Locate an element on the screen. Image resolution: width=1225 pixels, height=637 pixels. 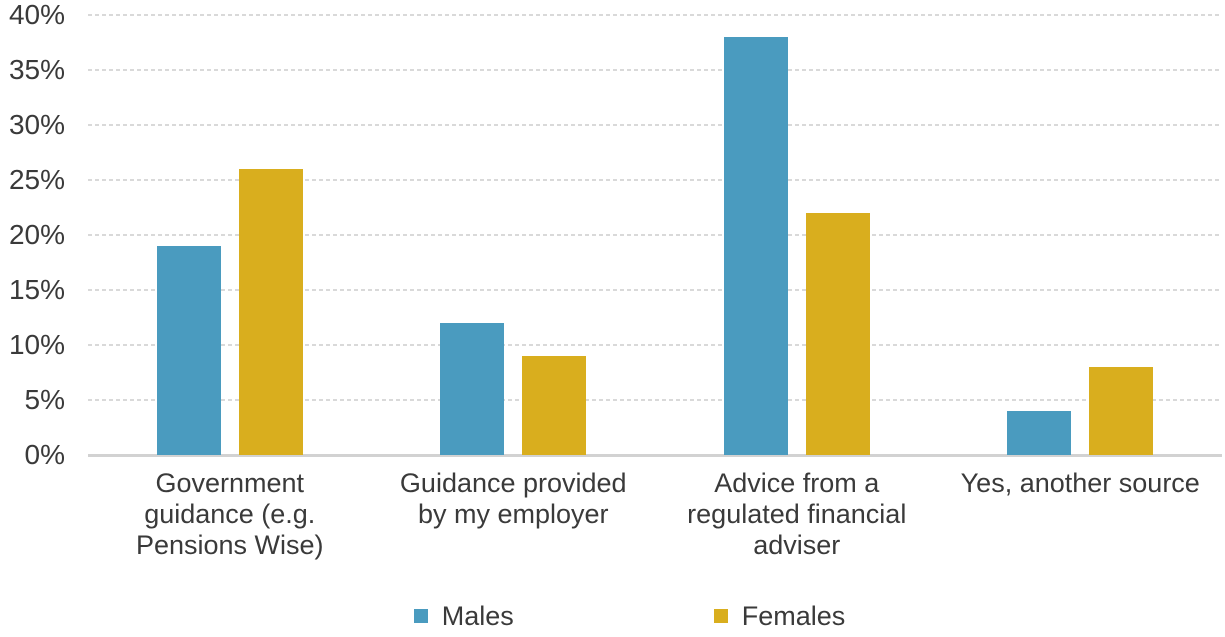
legend-label-males: Males is located at coordinates (477, 615).